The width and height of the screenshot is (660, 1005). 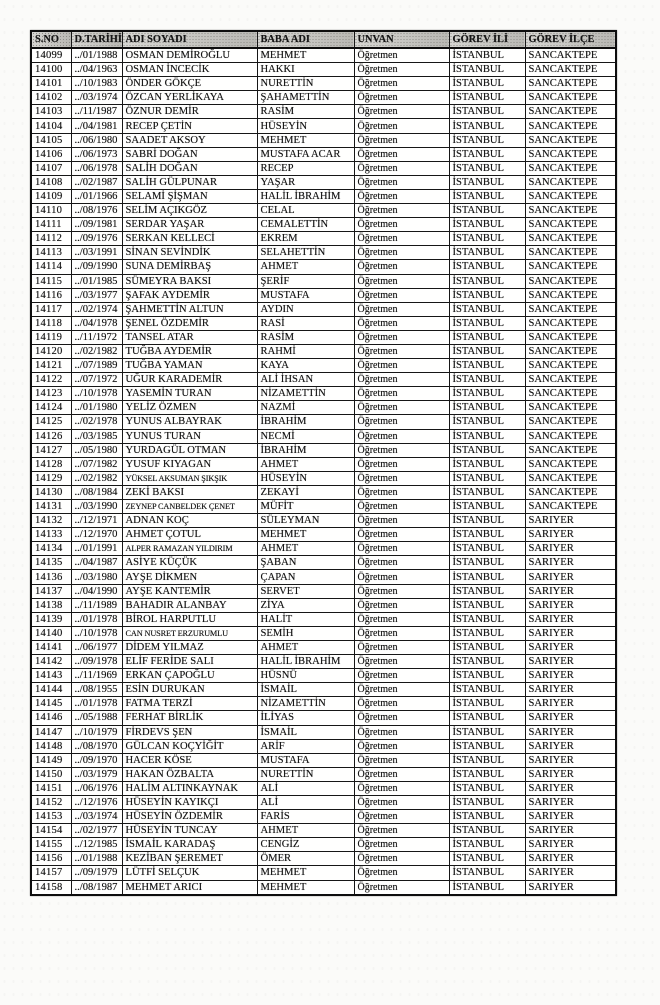 I want to click on cell-sno: 14143, so click(x=51, y=676).